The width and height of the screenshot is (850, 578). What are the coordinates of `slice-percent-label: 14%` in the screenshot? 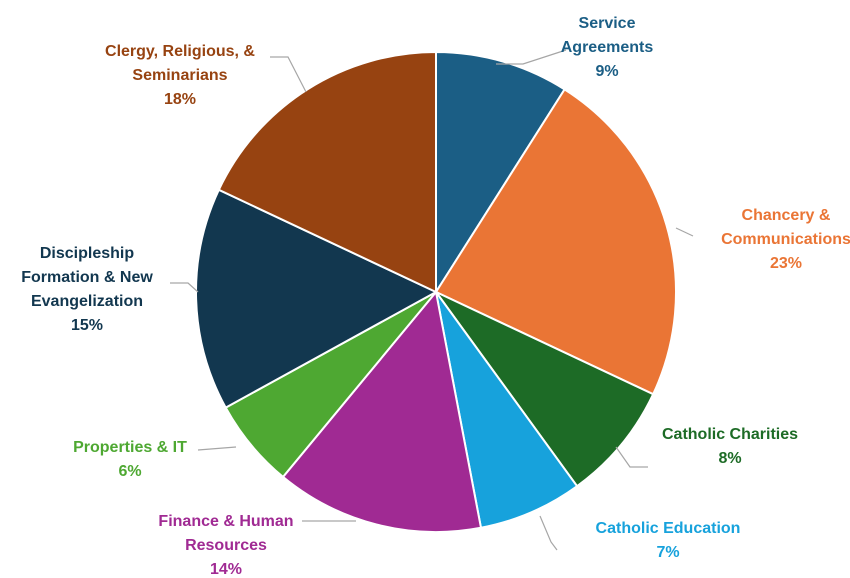 It's located at (226, 569).